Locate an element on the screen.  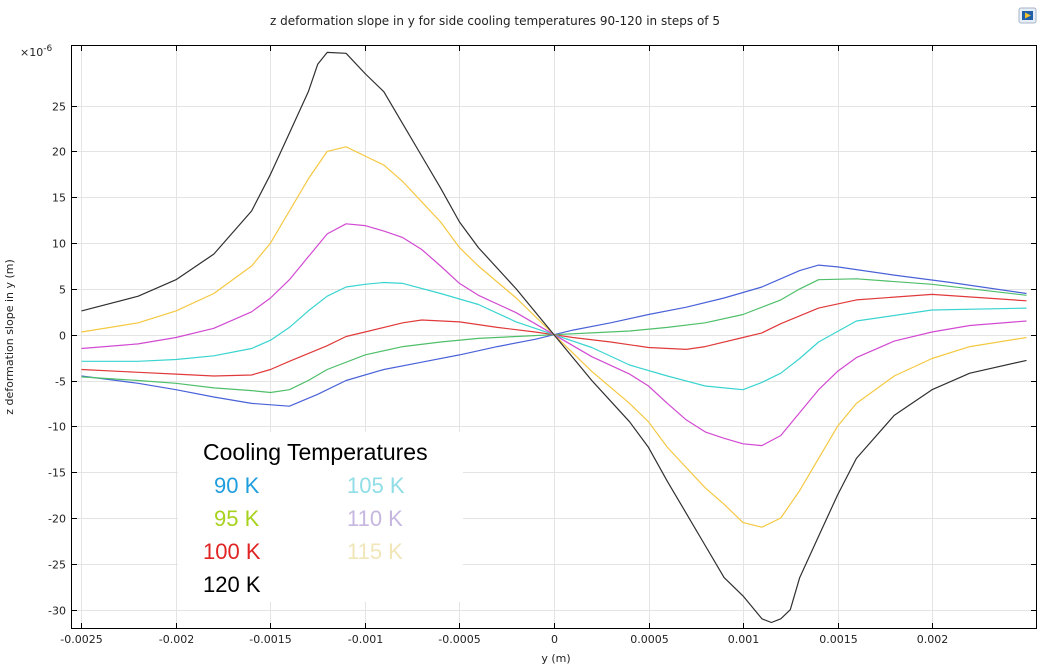
x-tick-label: -0.0025 is located at coordinates (81, 639).